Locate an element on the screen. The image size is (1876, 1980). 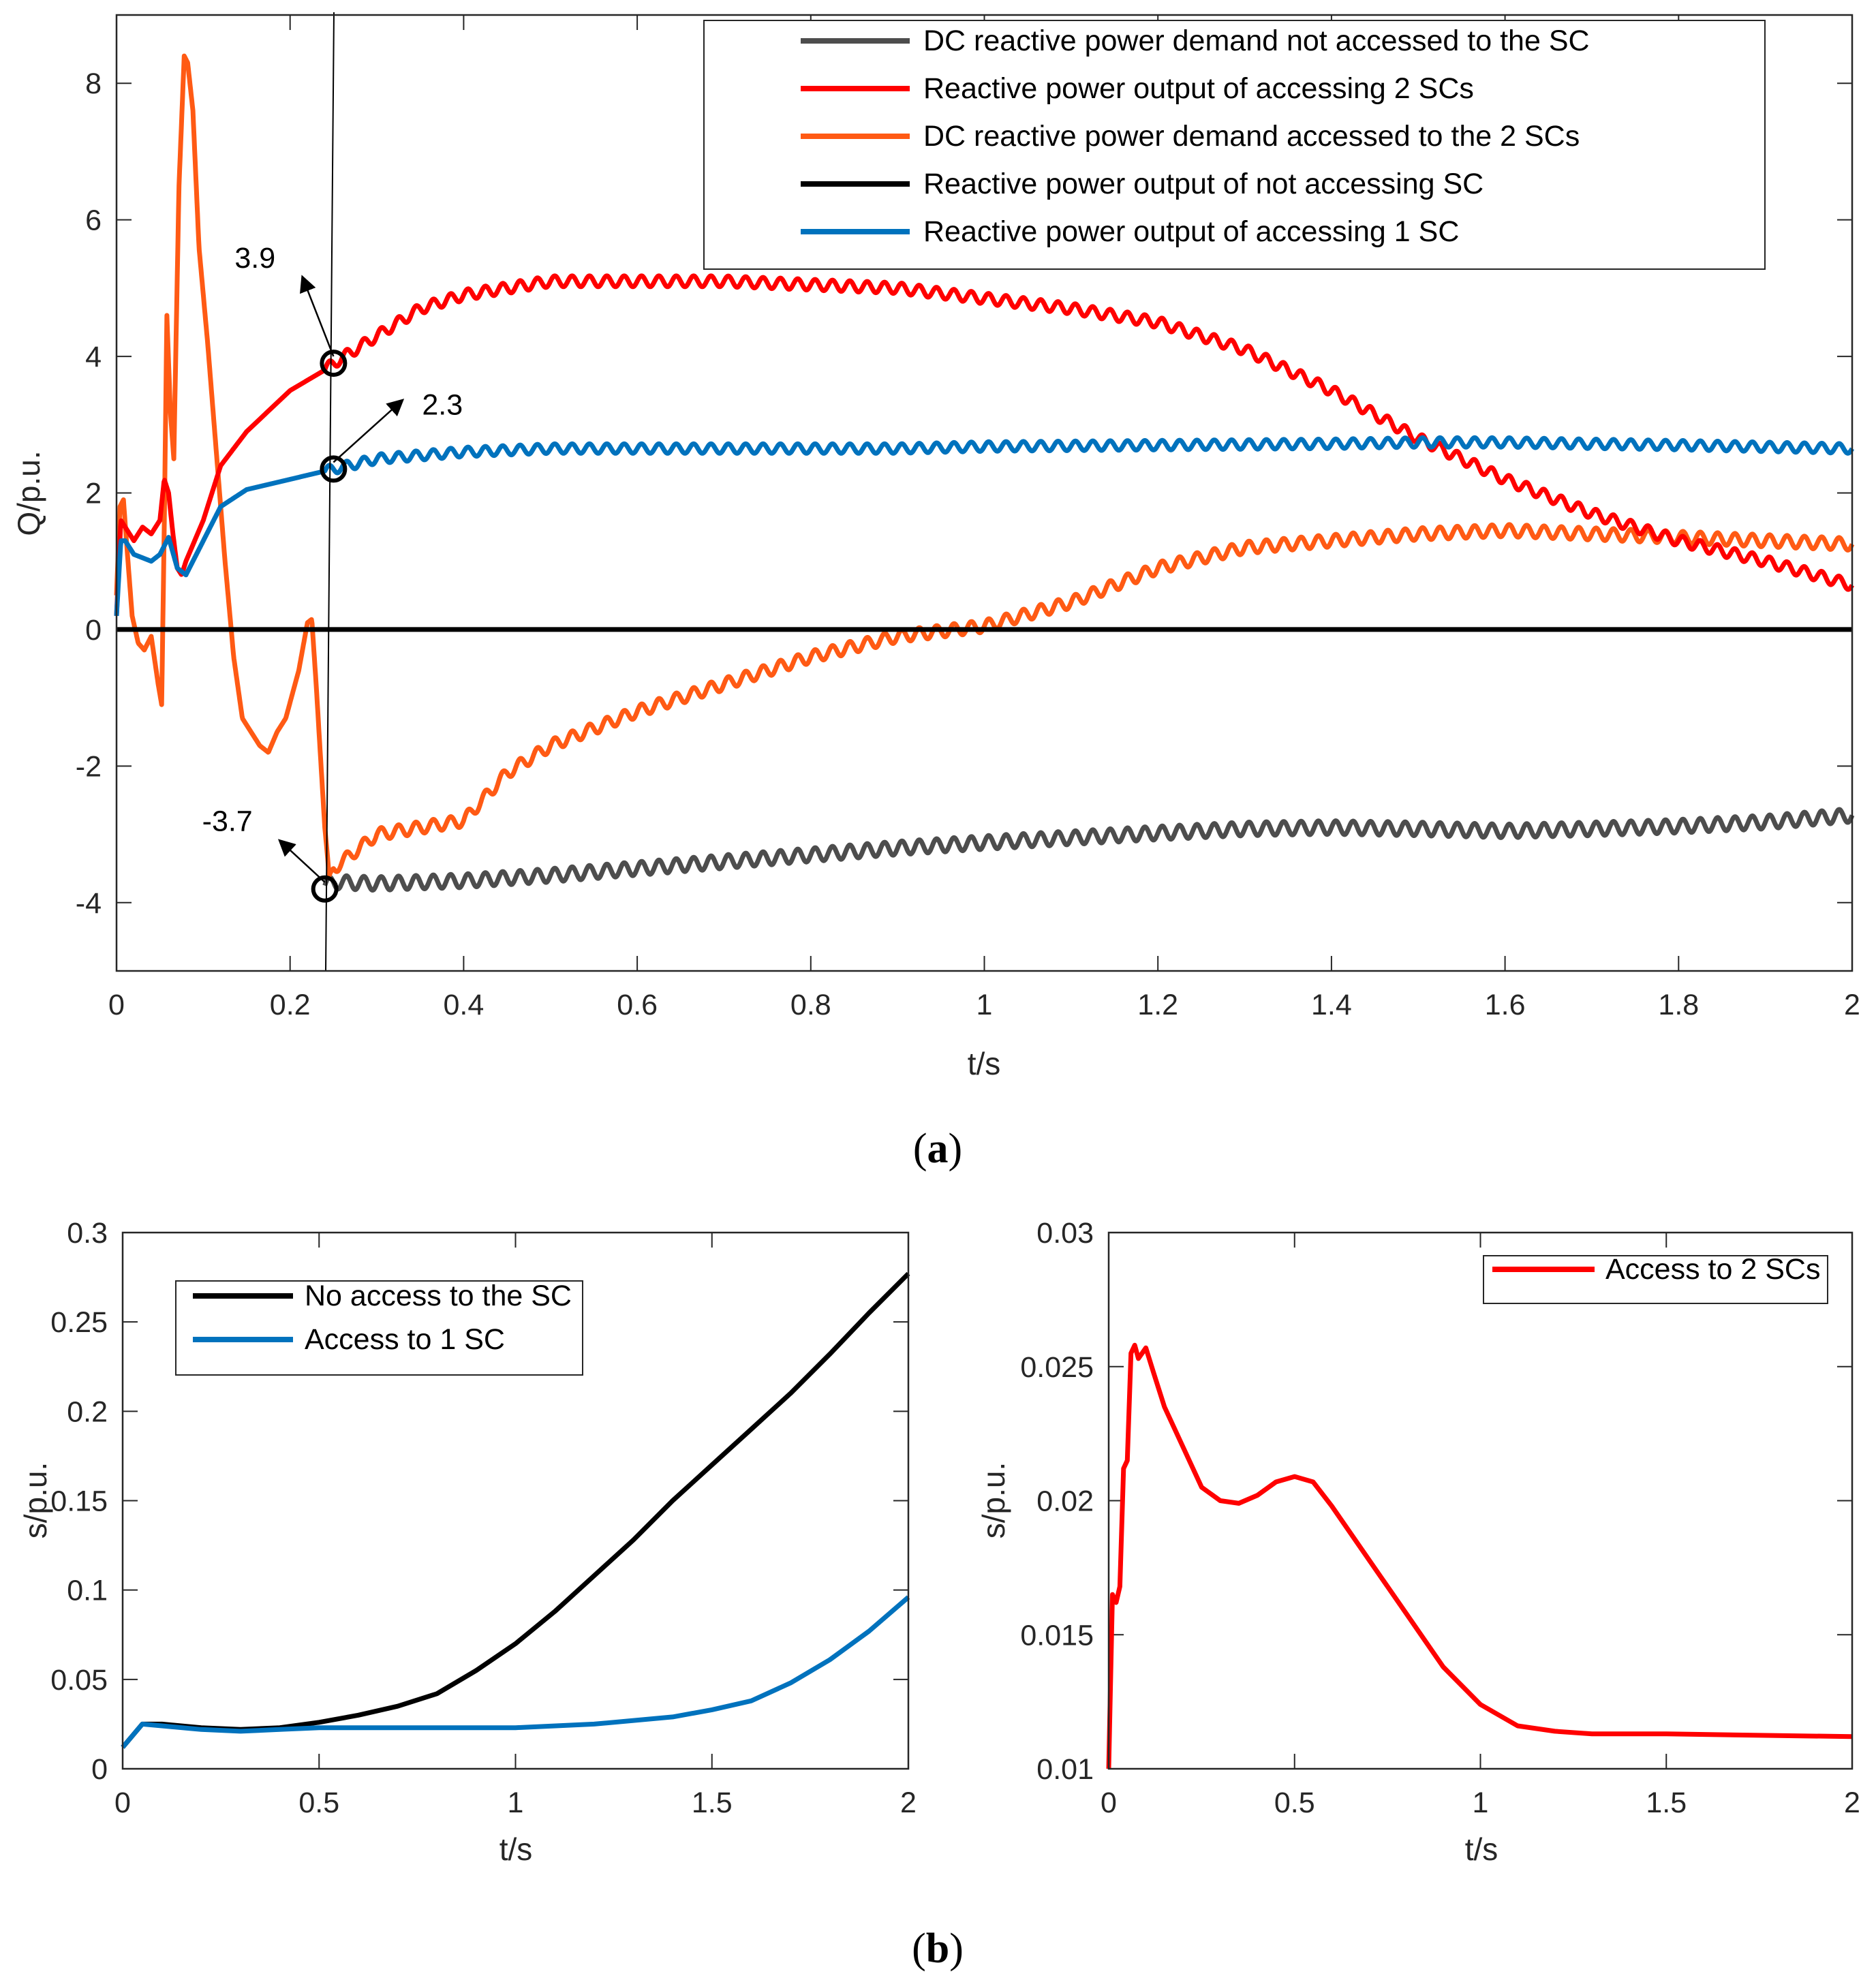
chart-b-right-legend: Access to 2 SCs is located at coordinates (1655, 1278).